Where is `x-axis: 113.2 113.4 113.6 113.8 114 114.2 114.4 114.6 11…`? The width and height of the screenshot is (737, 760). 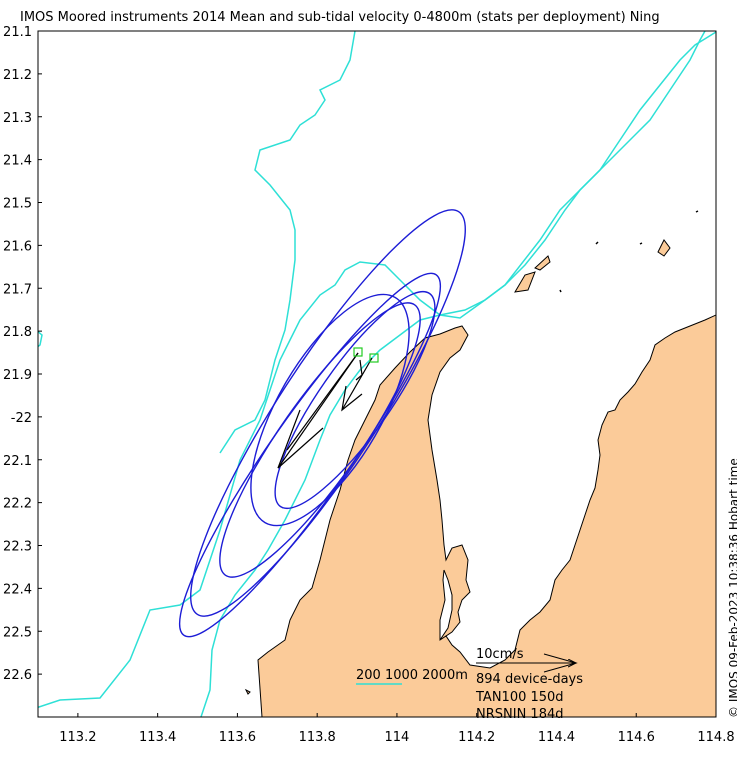
x-axis: 113.2 113.4 113.6 113.8 114 114.2 114.4 114.6 11… is located at coordinates (397, 729).